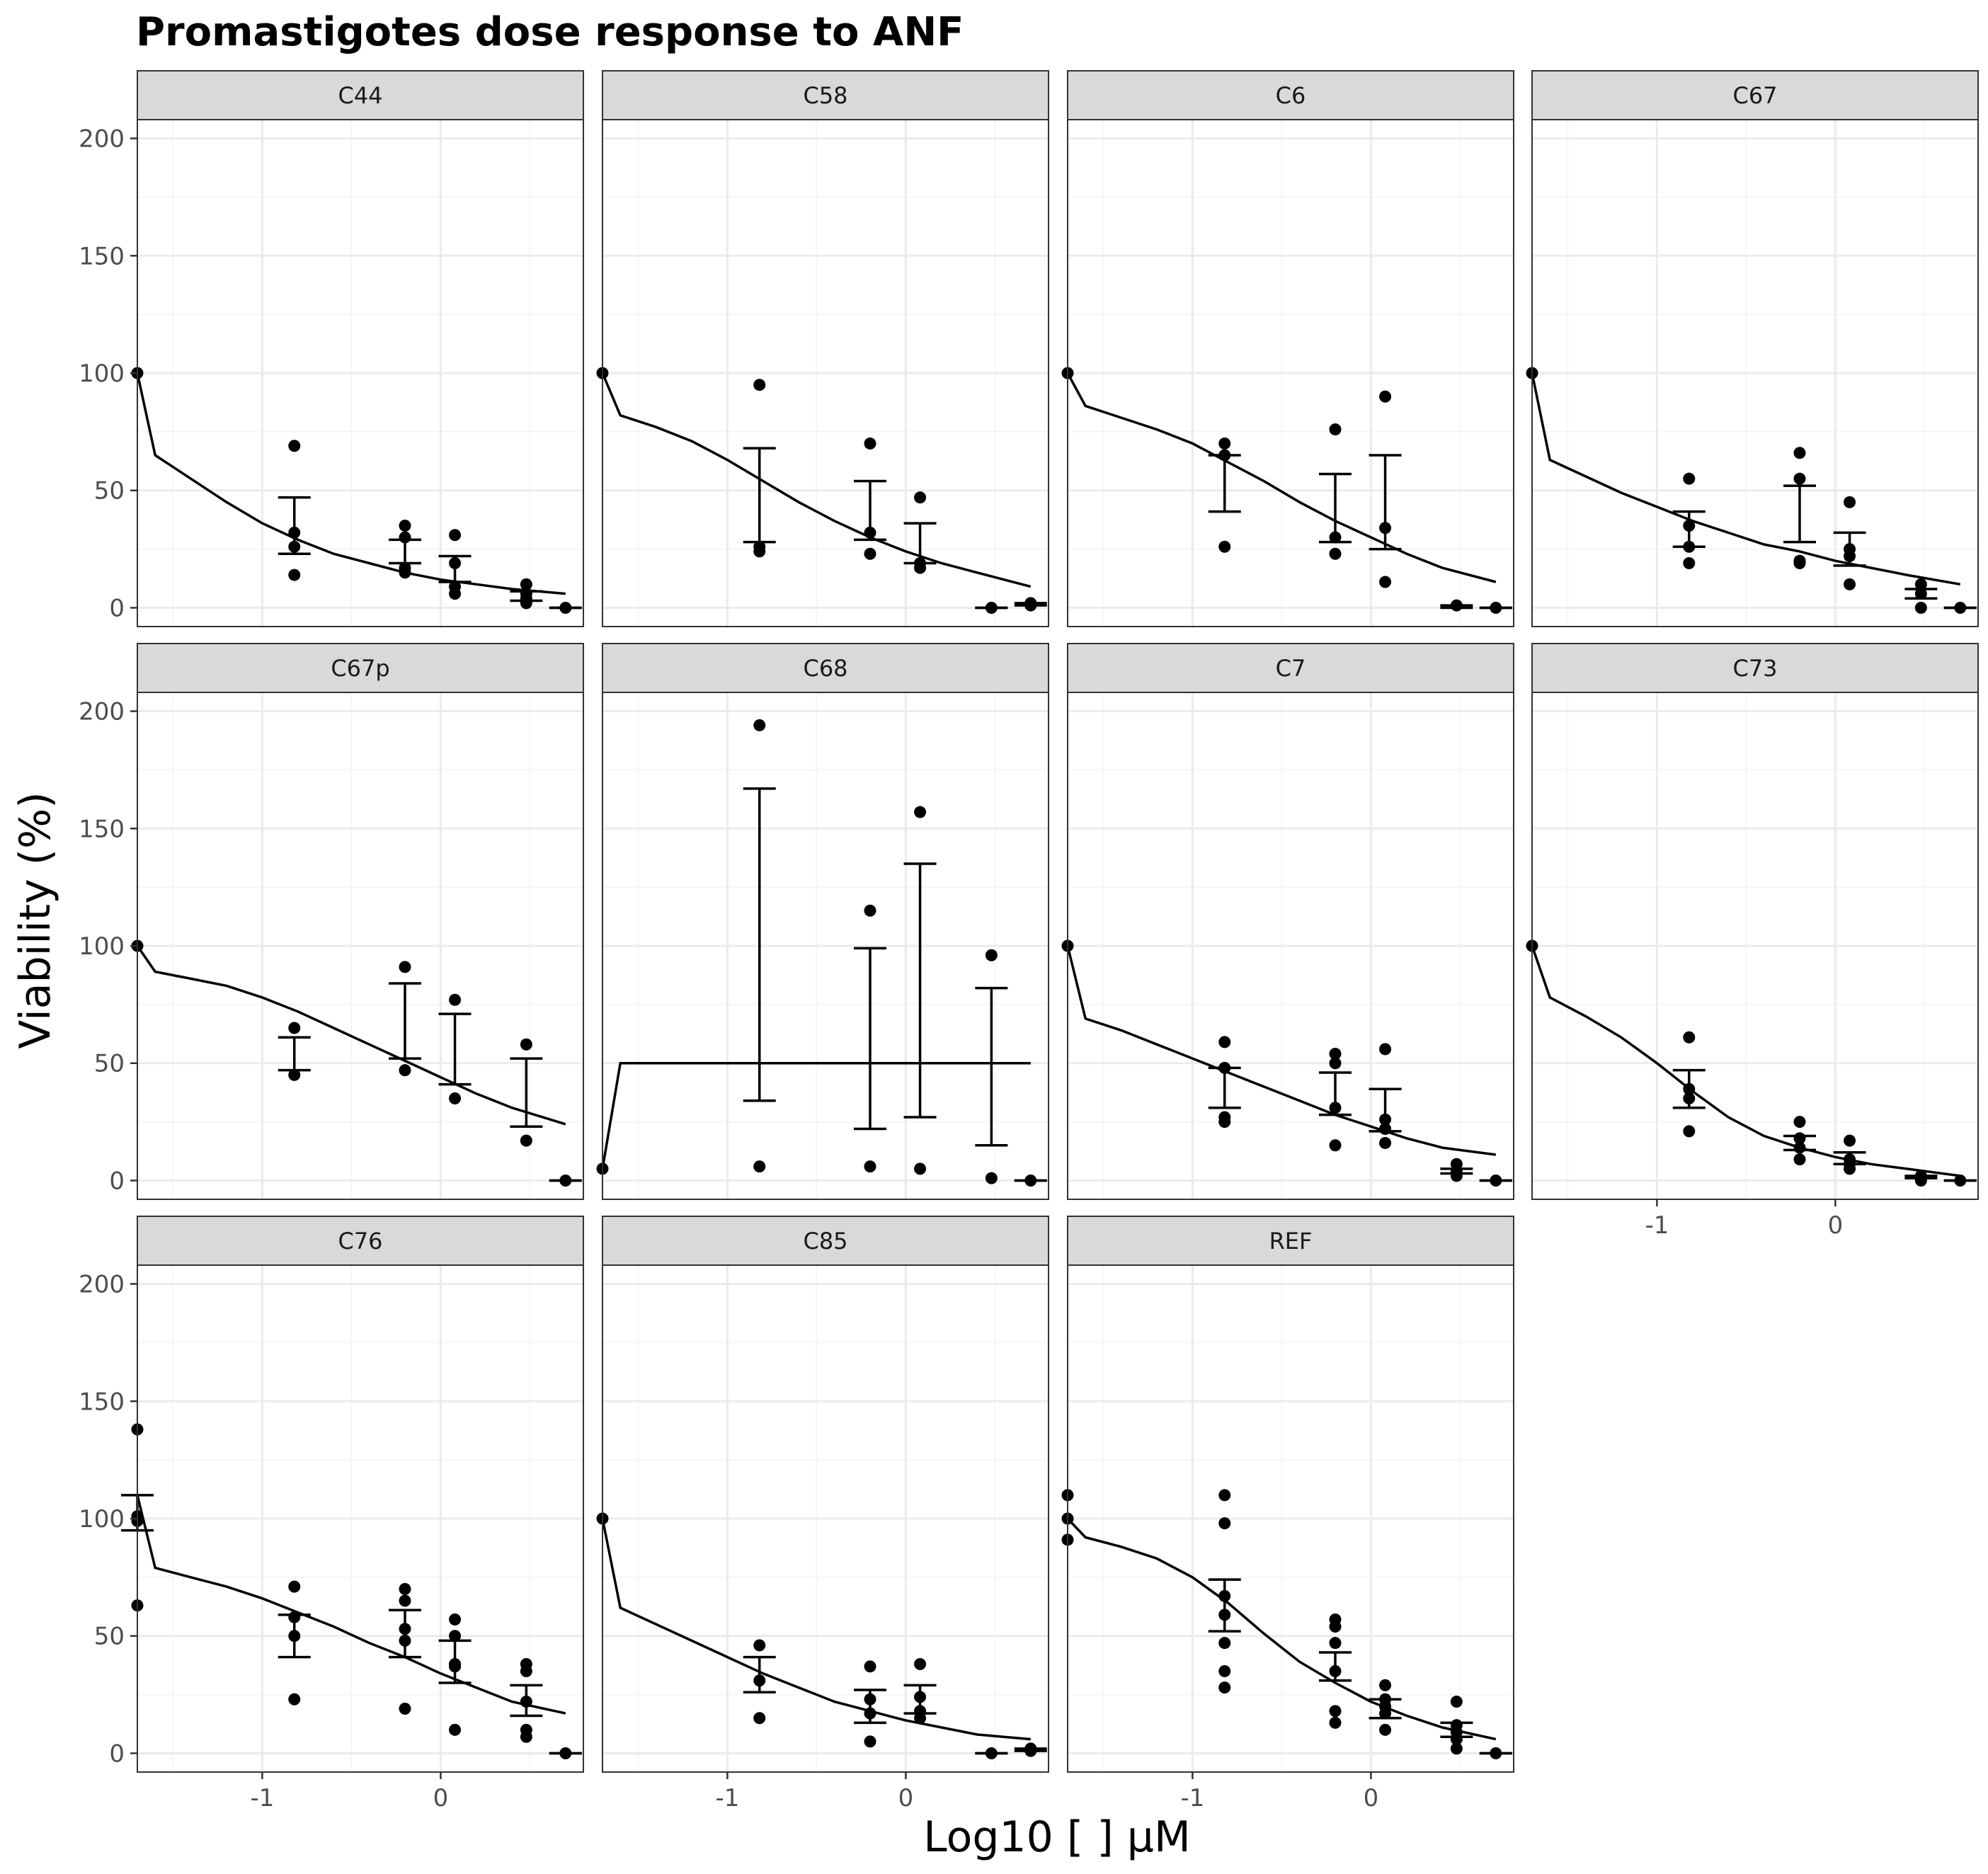  I want to click on facet-strip-label: C44, so click(360, 95).